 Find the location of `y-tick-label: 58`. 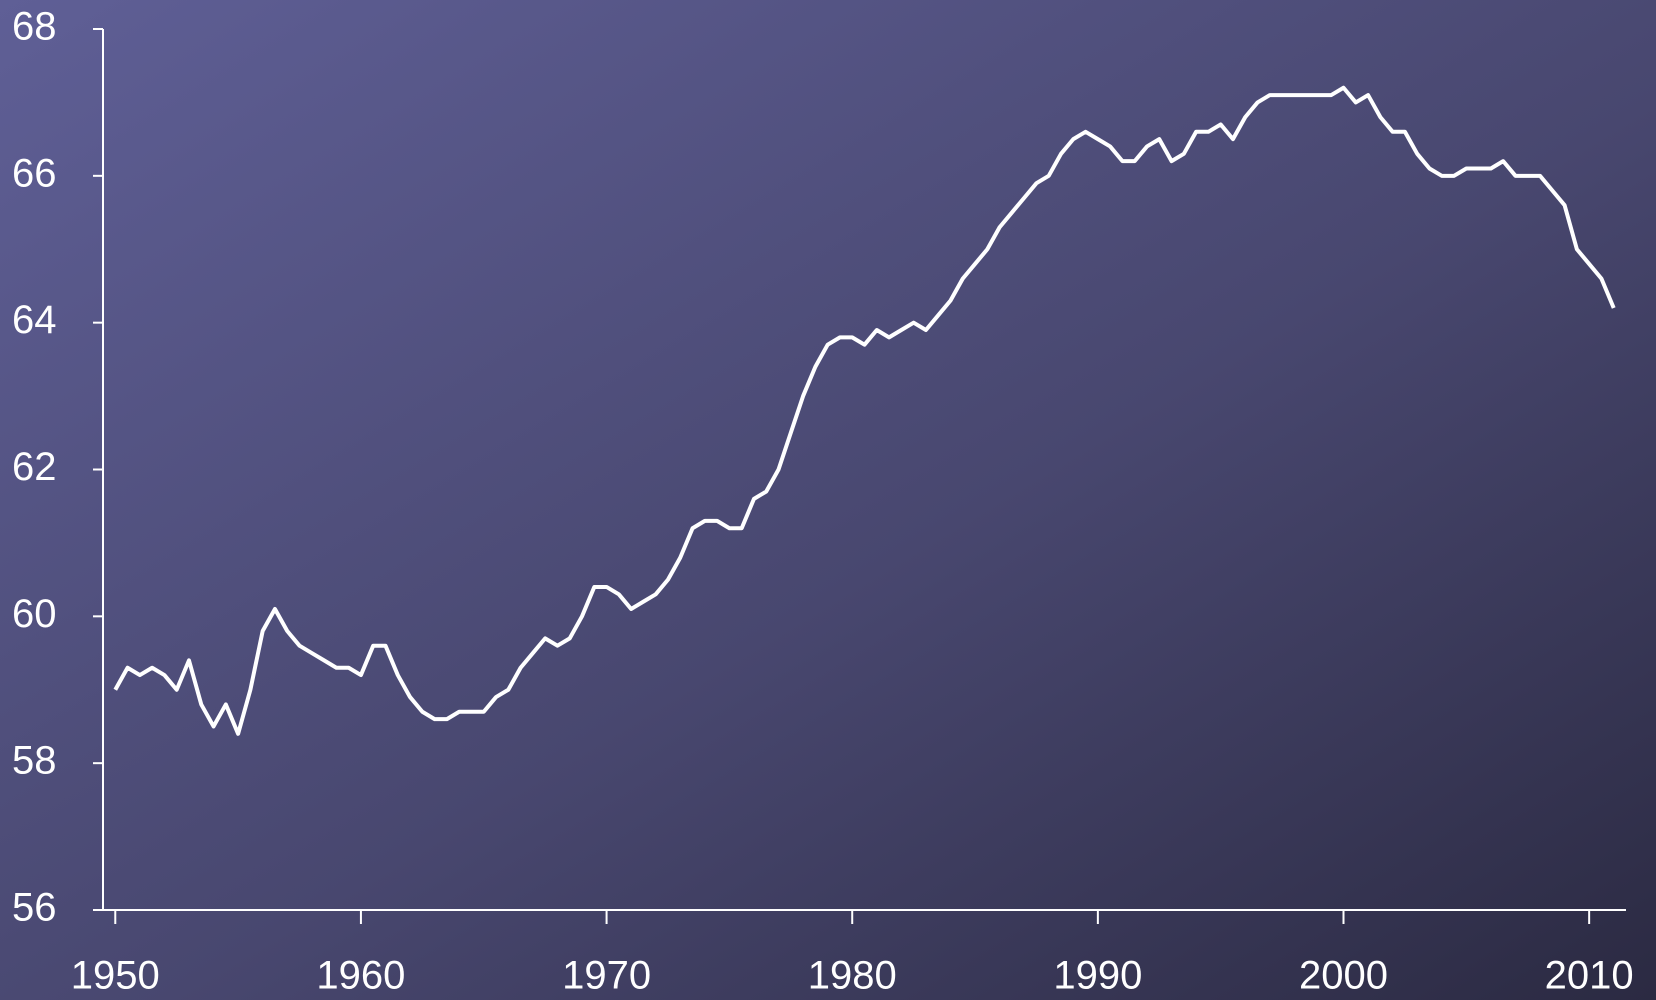

y-tick-label: 58 is located at coordinates (34, 761).